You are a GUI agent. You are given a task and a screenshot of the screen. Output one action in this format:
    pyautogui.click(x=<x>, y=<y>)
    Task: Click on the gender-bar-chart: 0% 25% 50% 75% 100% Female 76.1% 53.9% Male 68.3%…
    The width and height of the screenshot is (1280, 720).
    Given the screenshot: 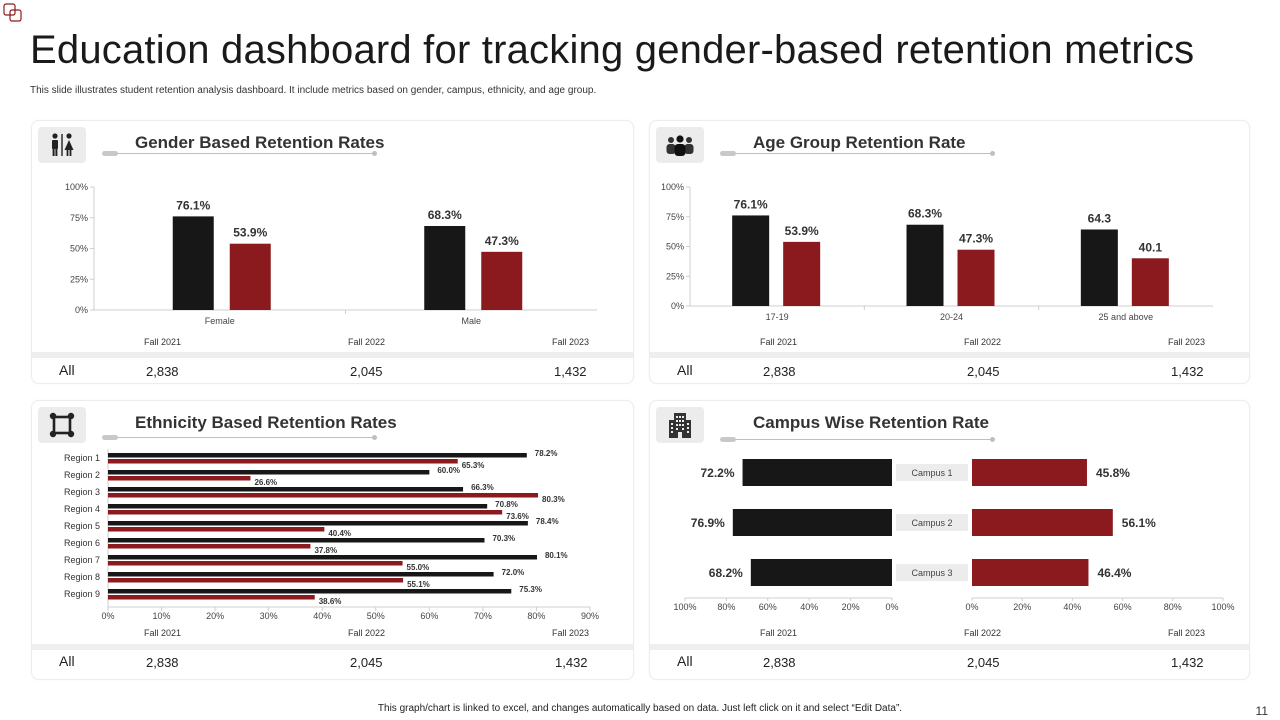 What is the action you would take?
    pyautogui.click(x=331, y=254)
    